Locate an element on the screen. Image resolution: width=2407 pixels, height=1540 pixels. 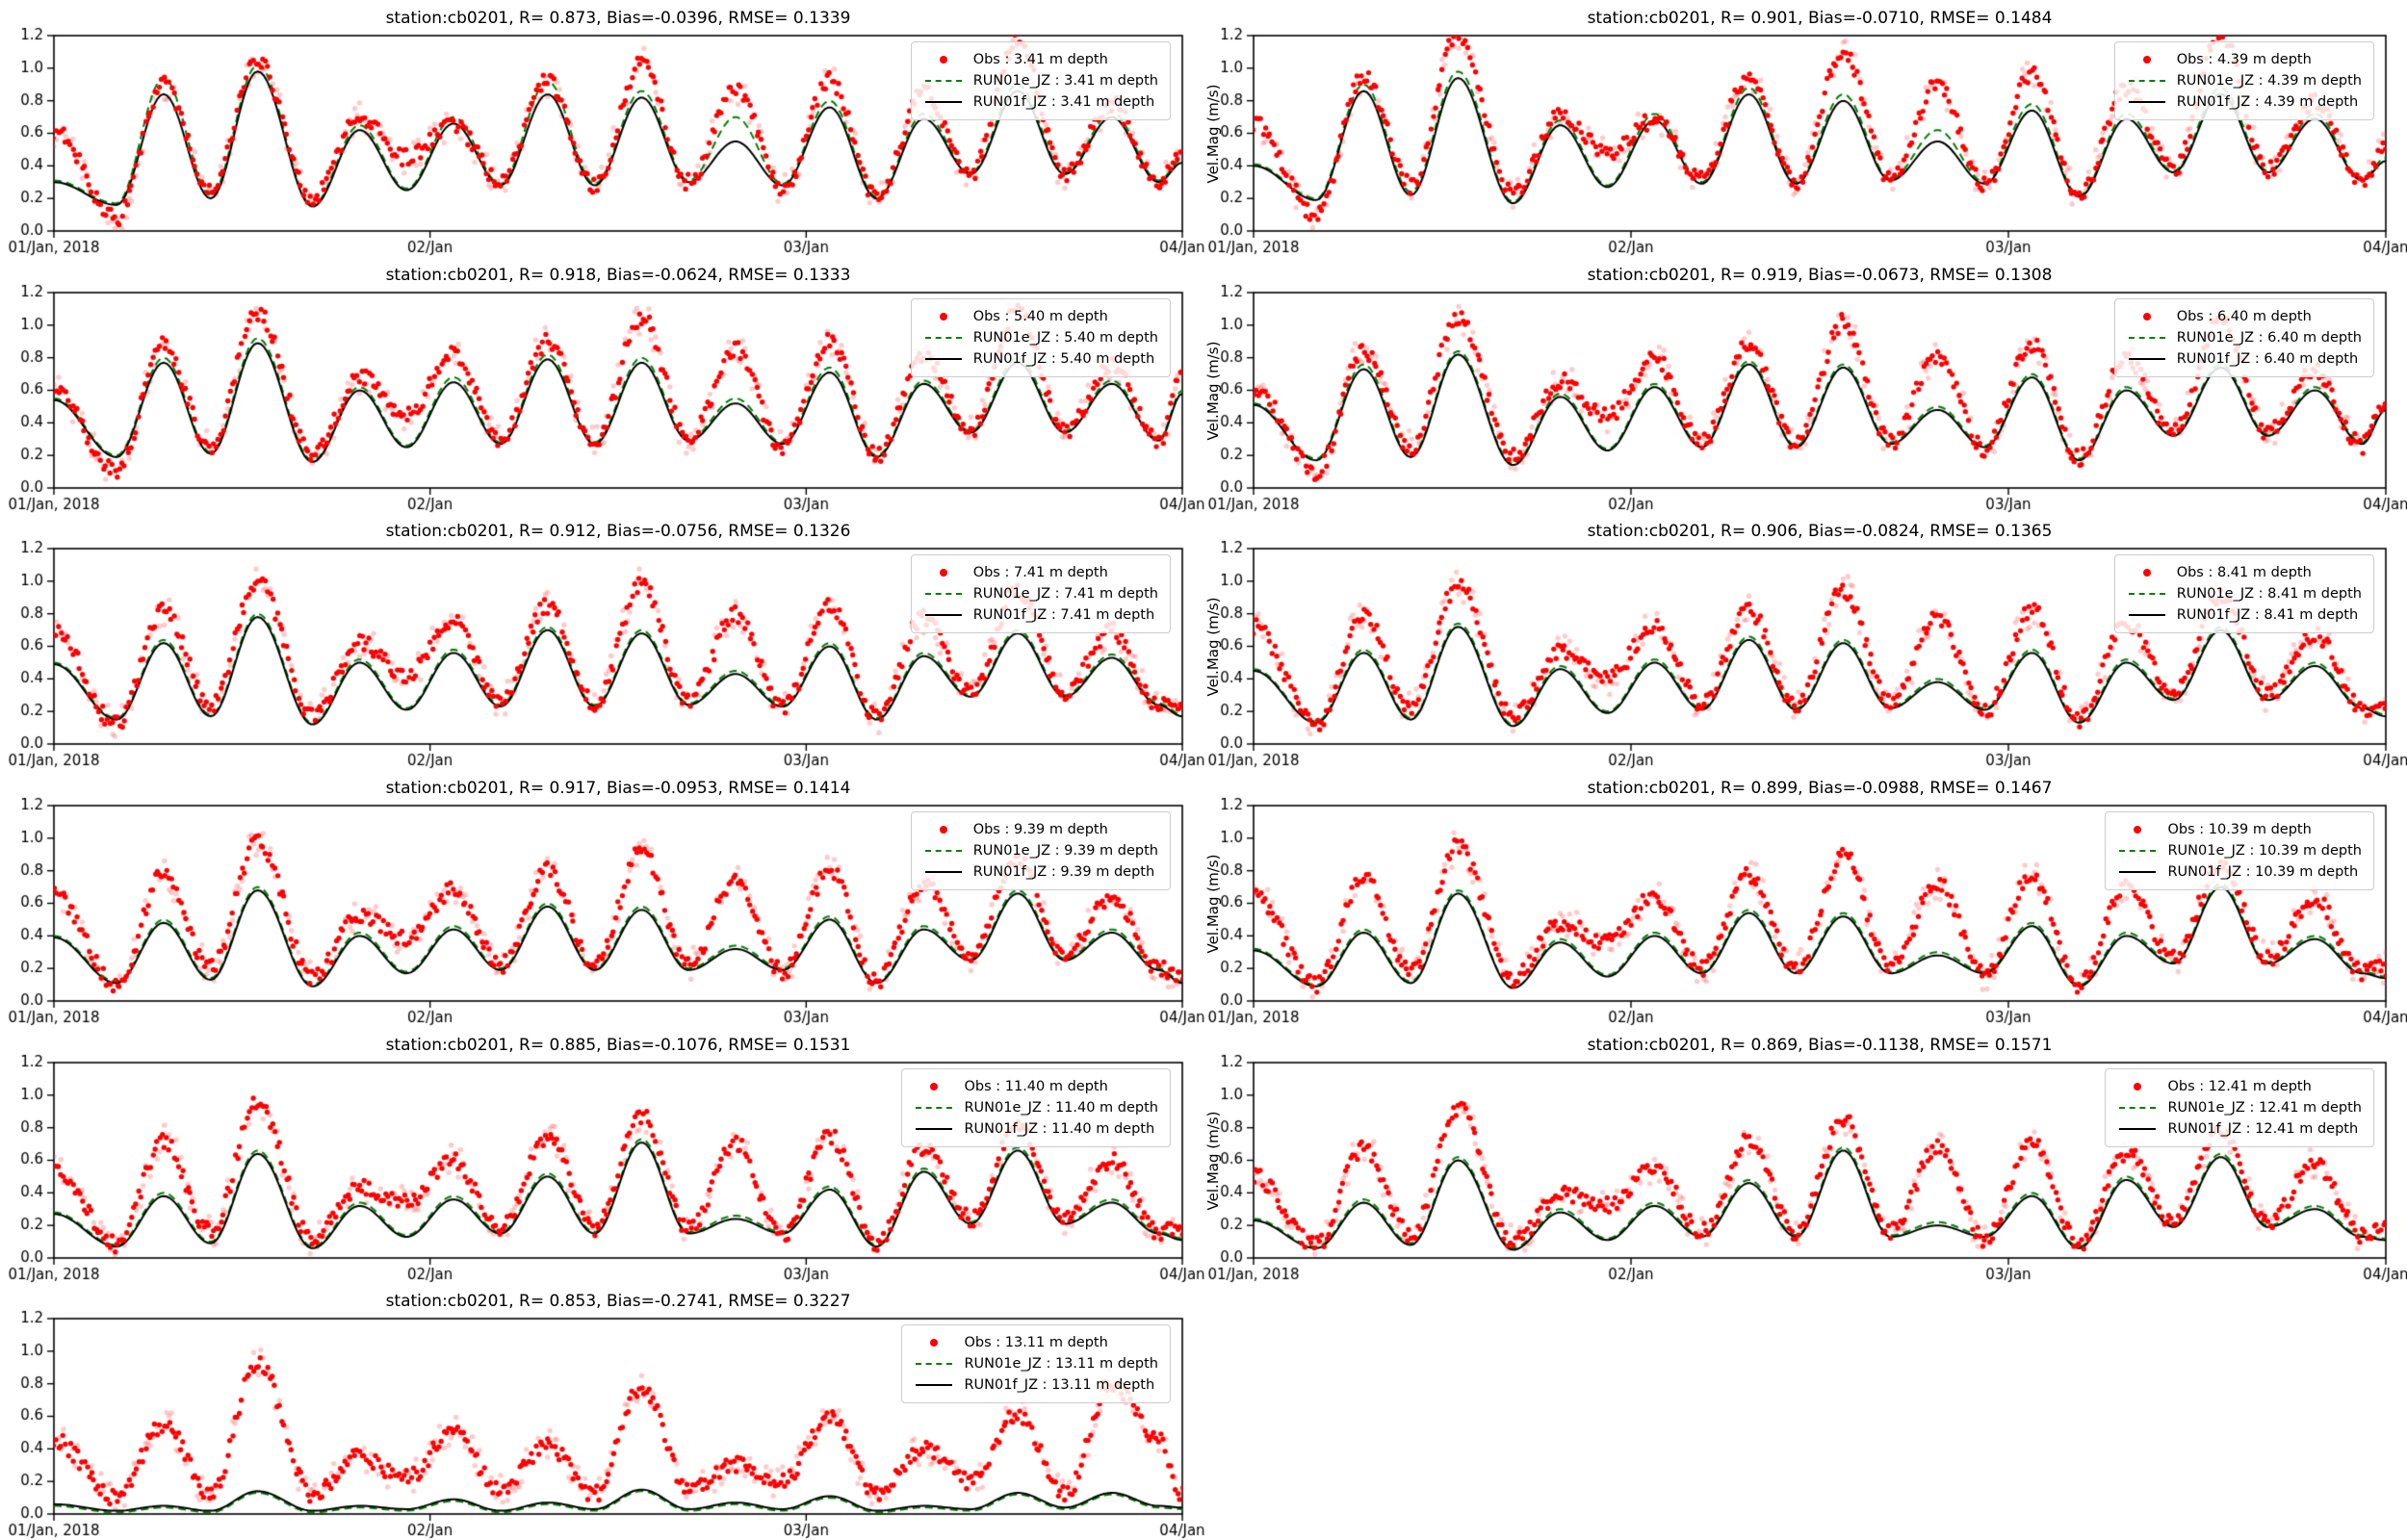
legend-label: Obs : 8.41 m depth is located at coordinates (2244, 572).